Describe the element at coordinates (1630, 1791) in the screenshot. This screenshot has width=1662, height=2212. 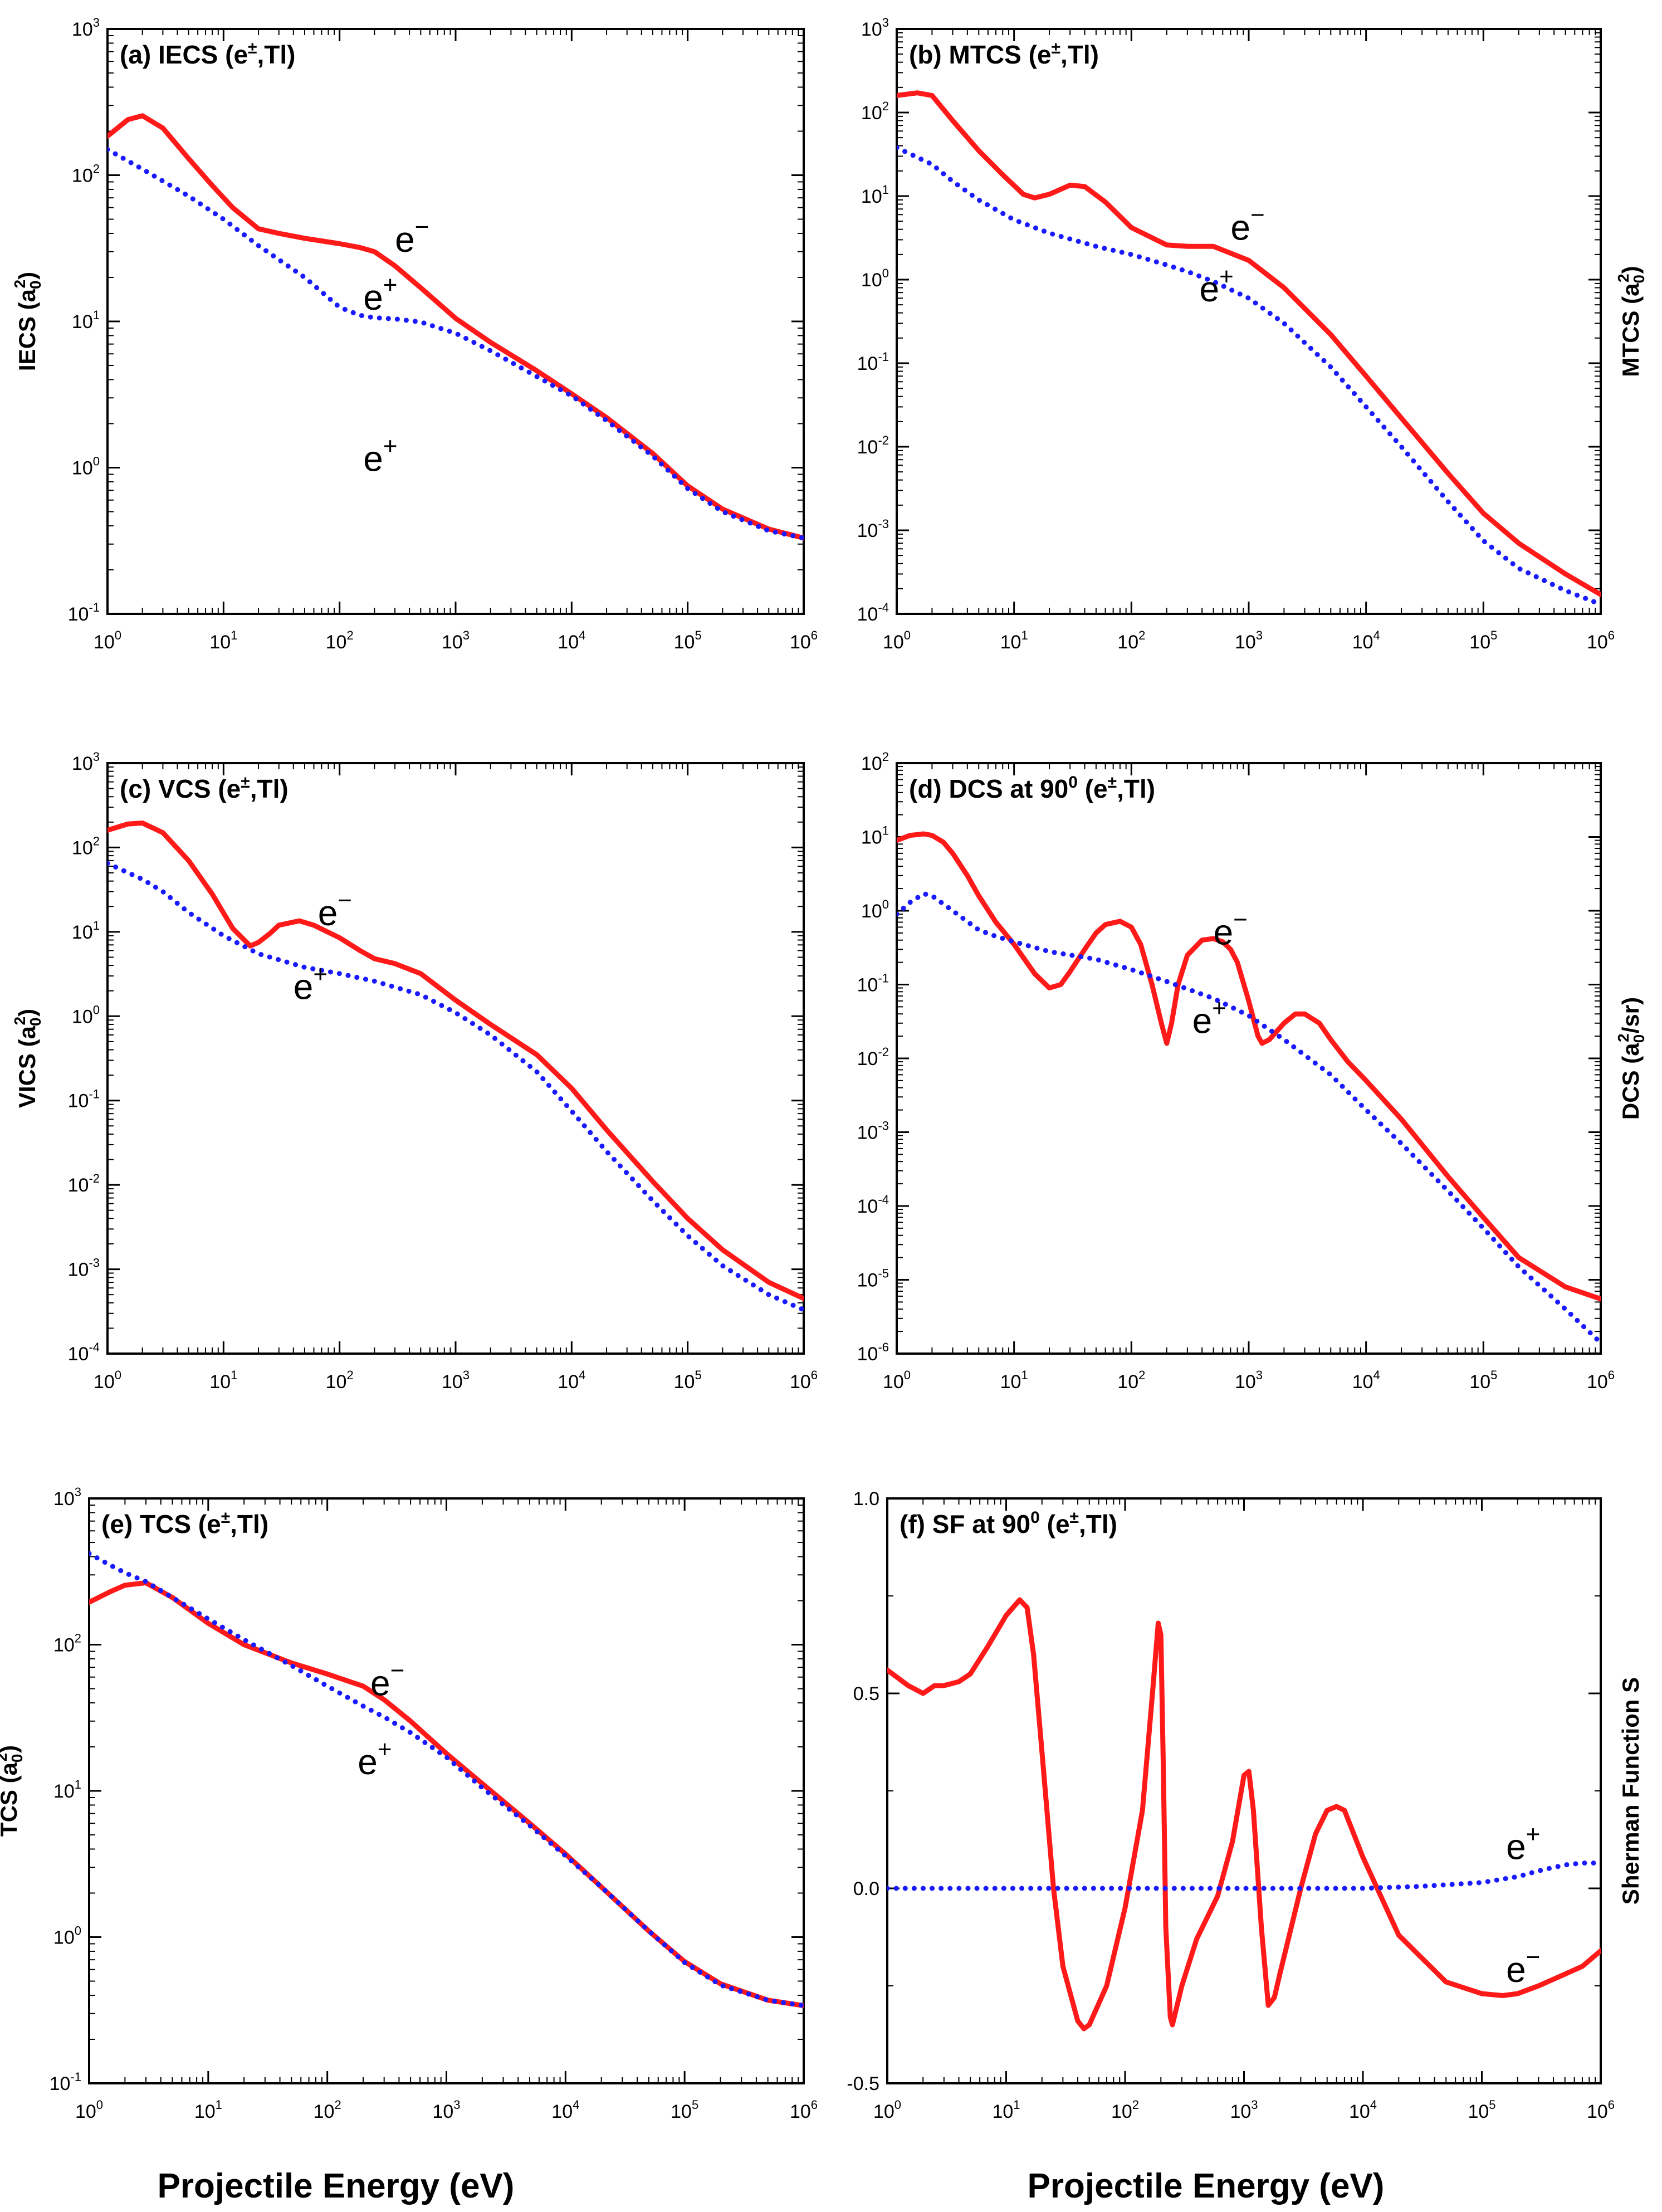
I see `y-axis-label: Sherman Function S` at that location.